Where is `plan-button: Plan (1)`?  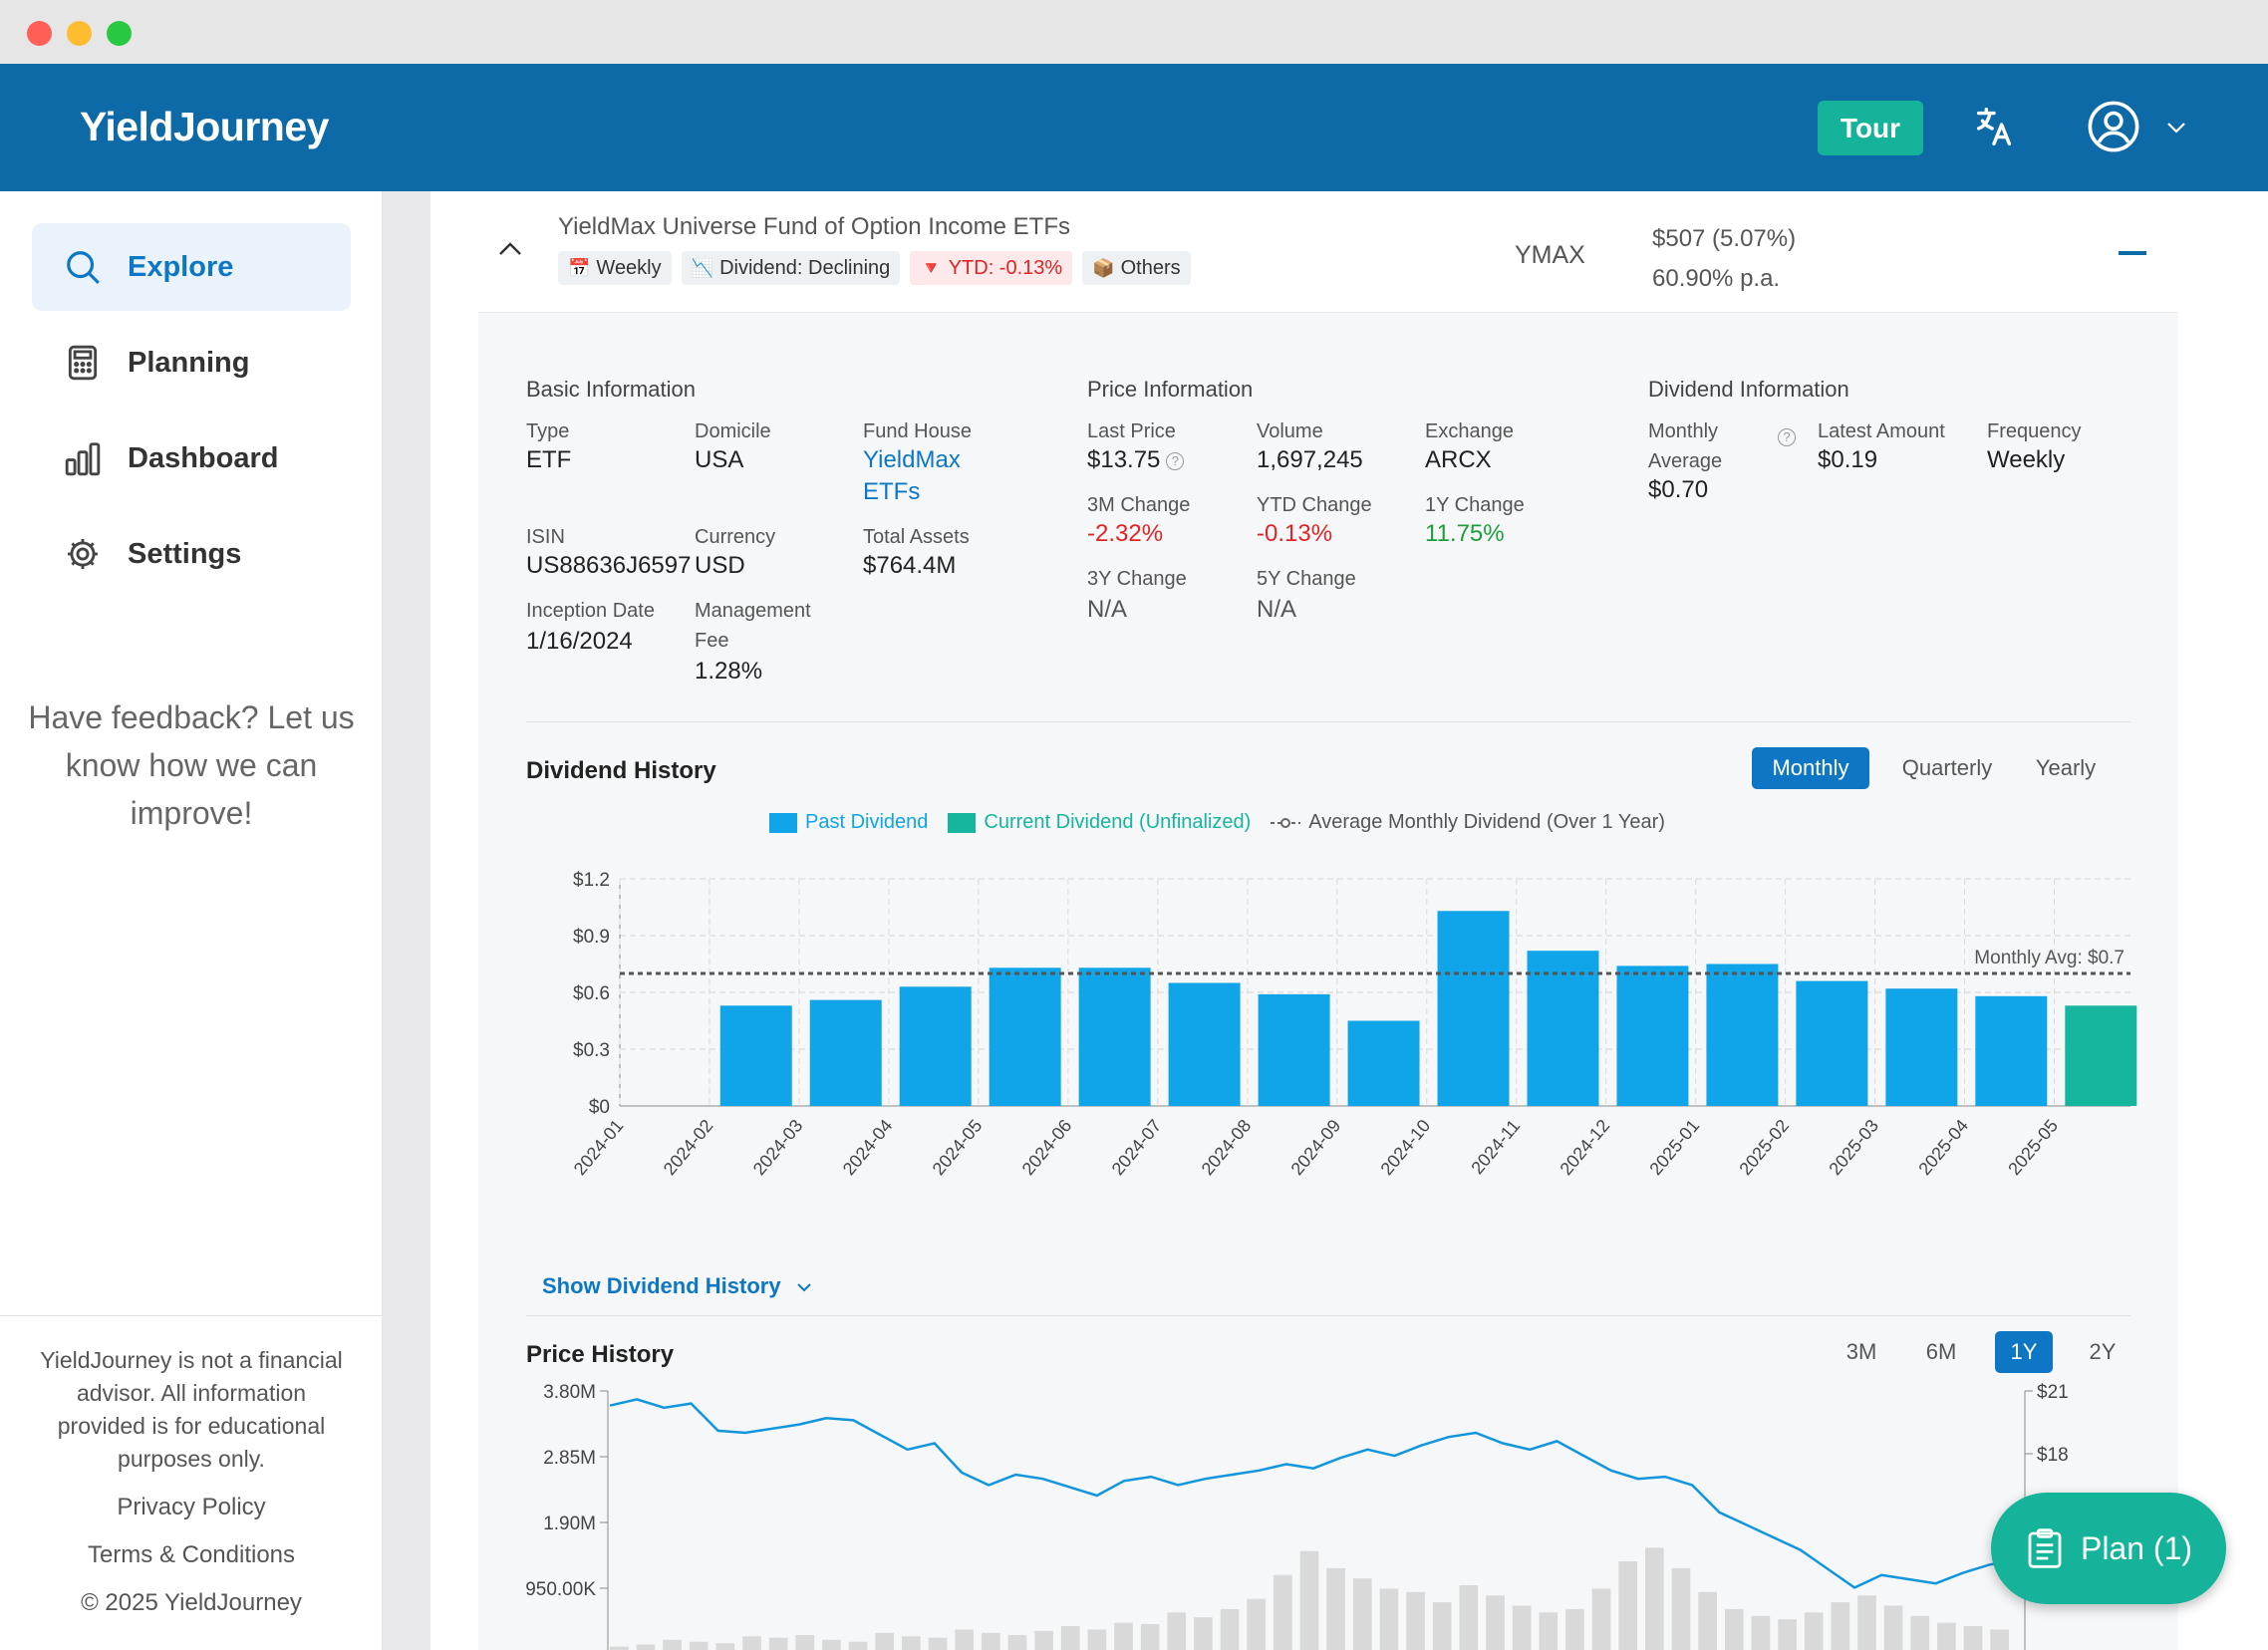
plan-button: Plan (1) is located at coordinates (2108, 1548).